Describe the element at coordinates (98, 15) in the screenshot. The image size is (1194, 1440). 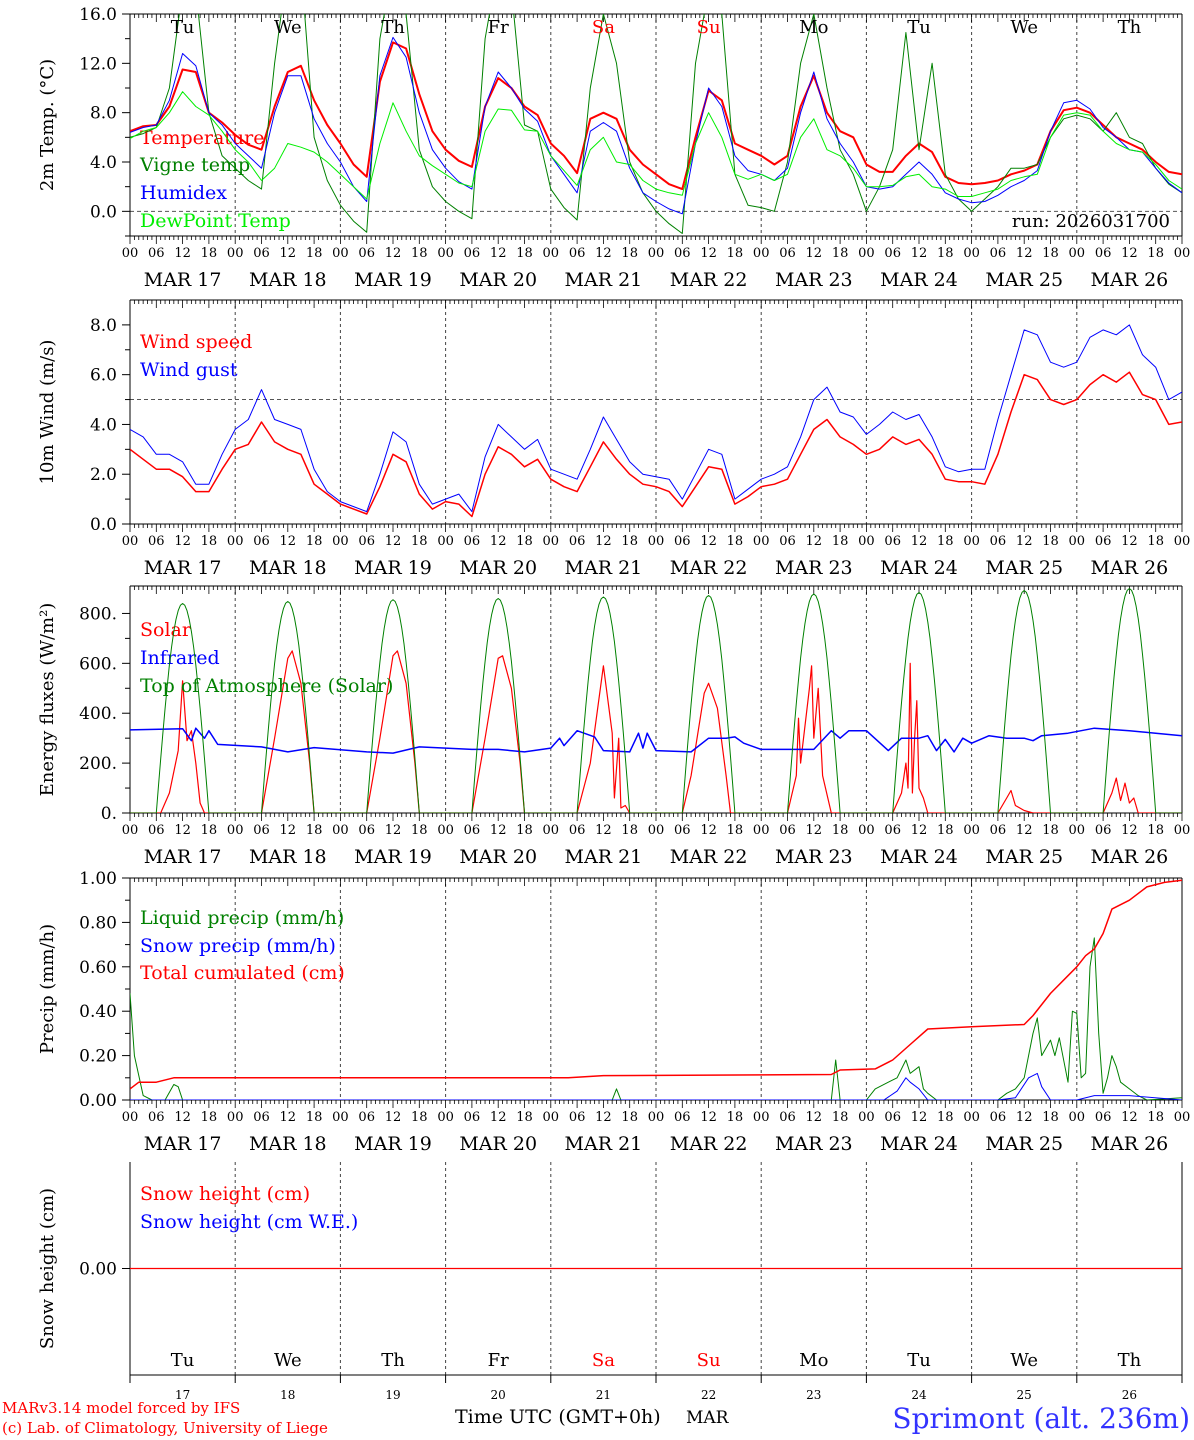
I see `y-tick-label: 16.0` at that location.